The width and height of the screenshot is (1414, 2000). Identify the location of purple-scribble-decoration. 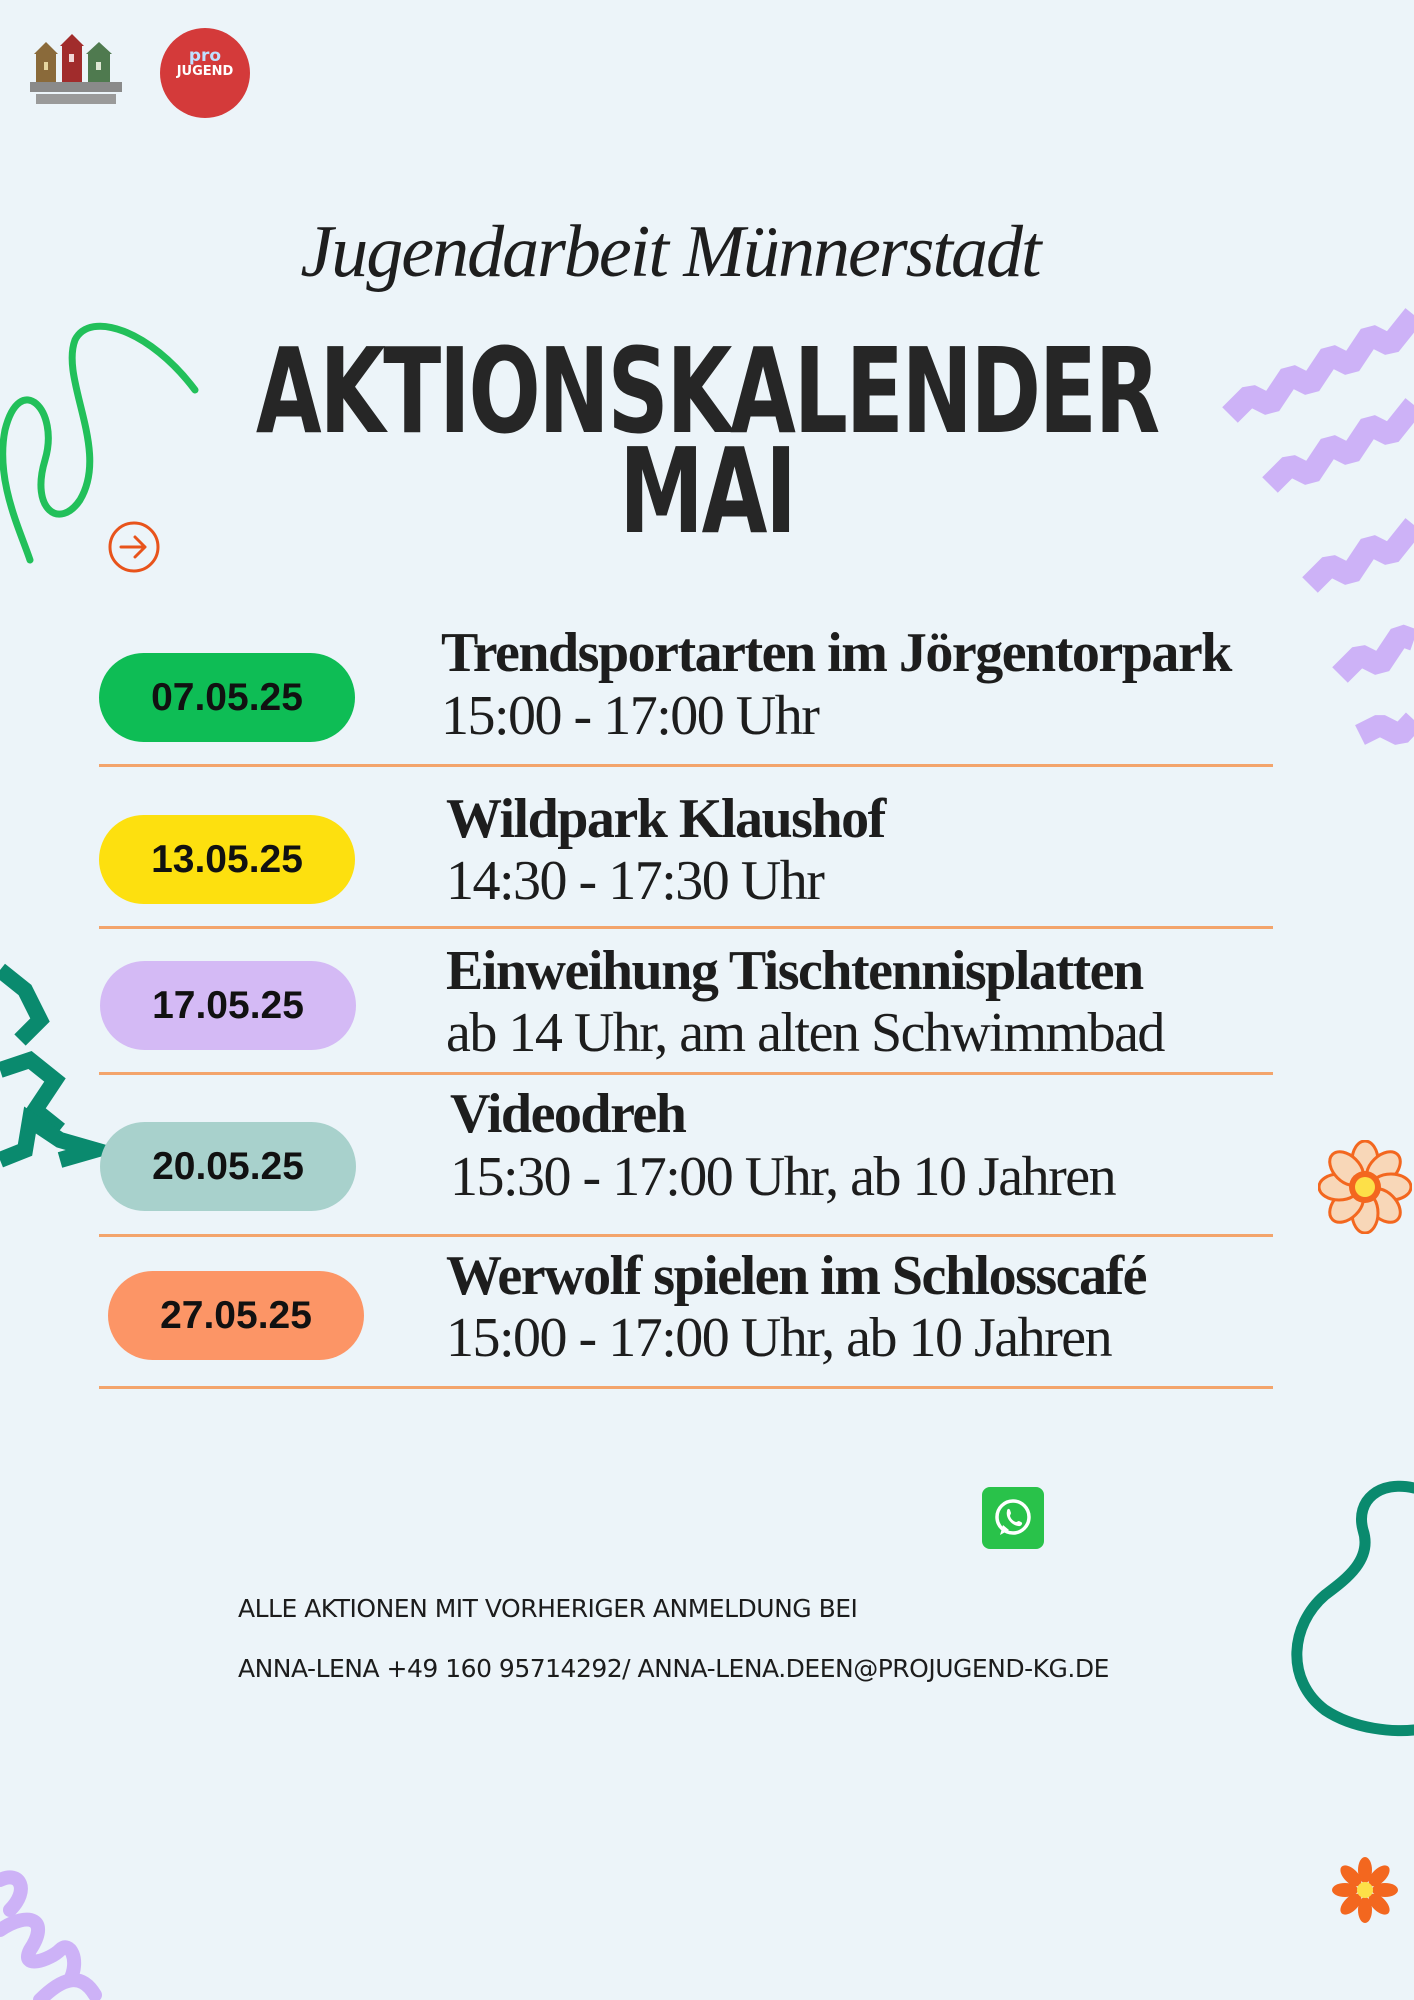
(51, 1935).